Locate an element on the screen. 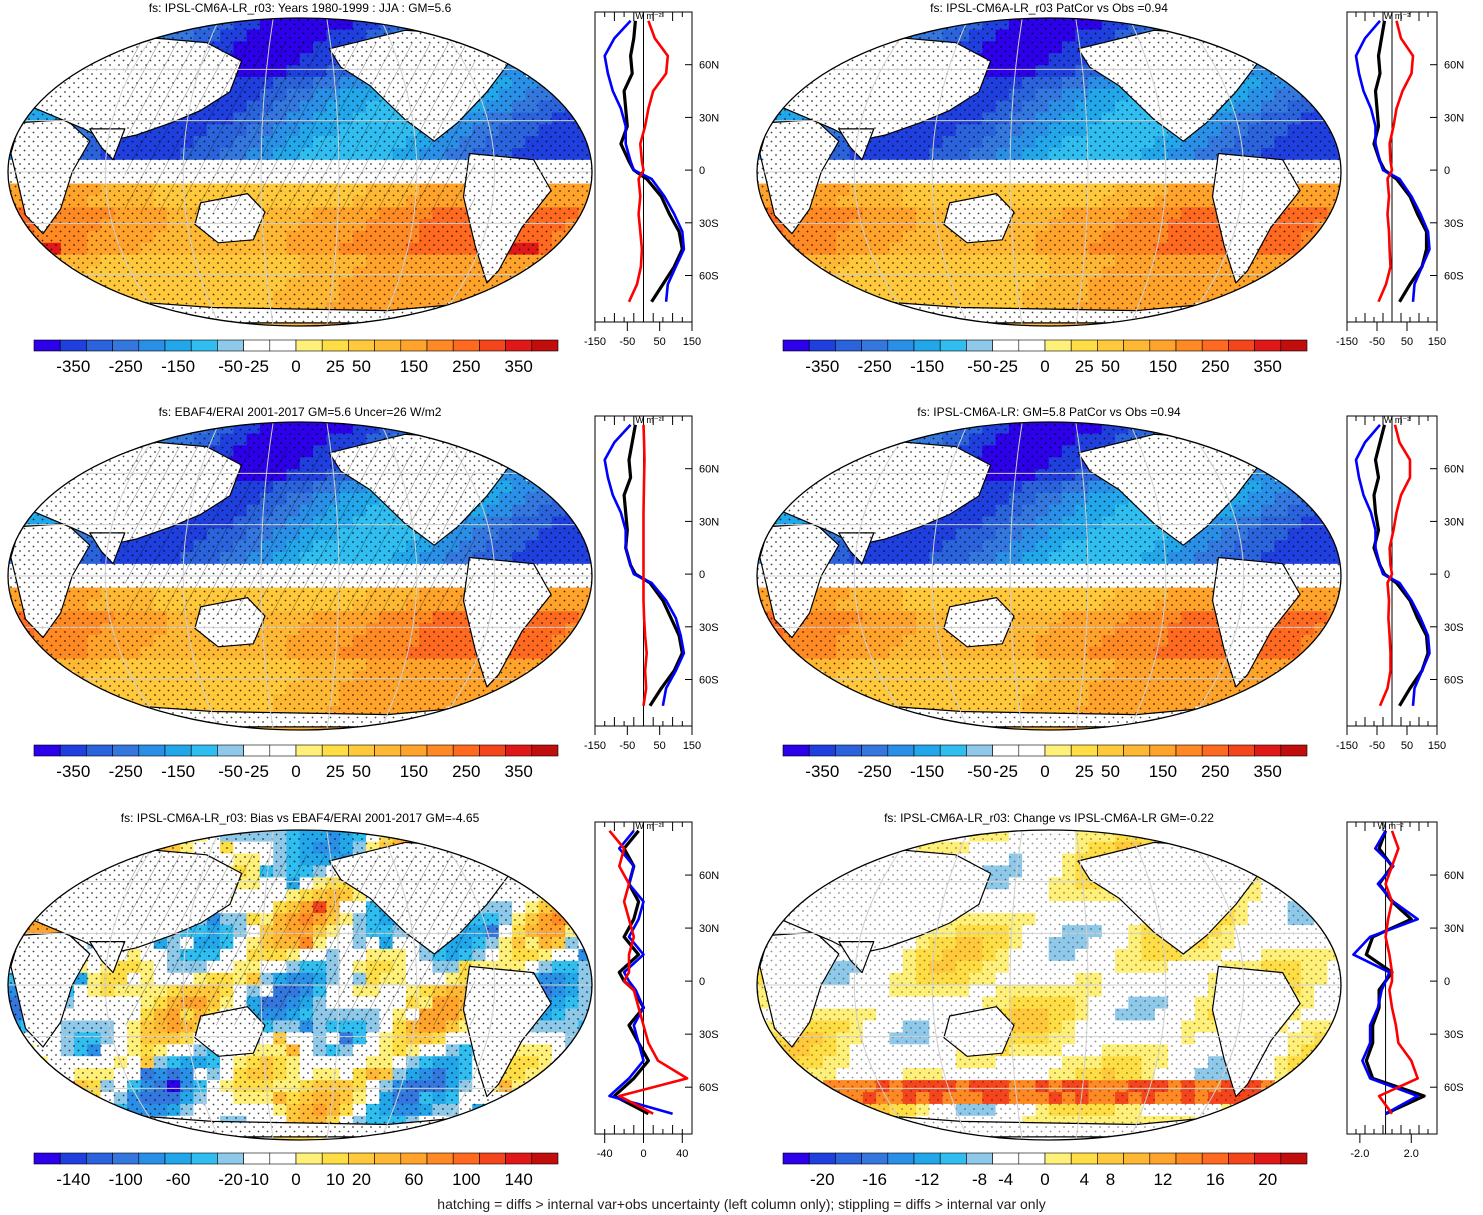 The width and height of the screenshot is (1483, 1215). colorbar-label: -60 is located at coordinates (178, 1179).